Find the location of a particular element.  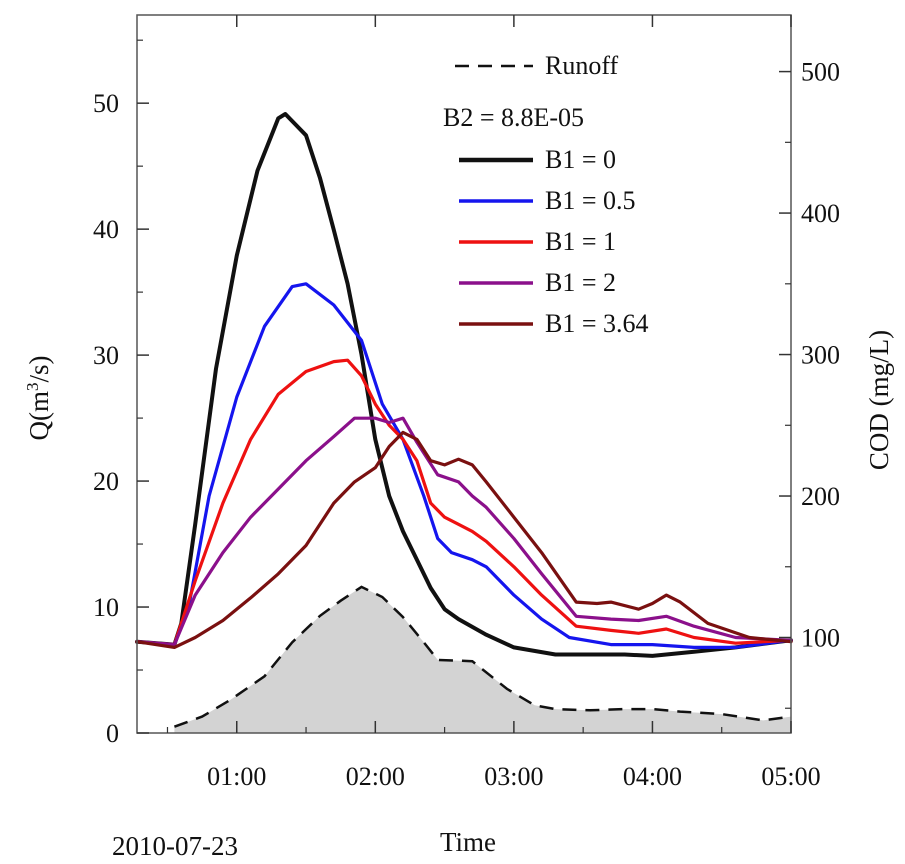

runoff-area is located at coordinates (482, 659).